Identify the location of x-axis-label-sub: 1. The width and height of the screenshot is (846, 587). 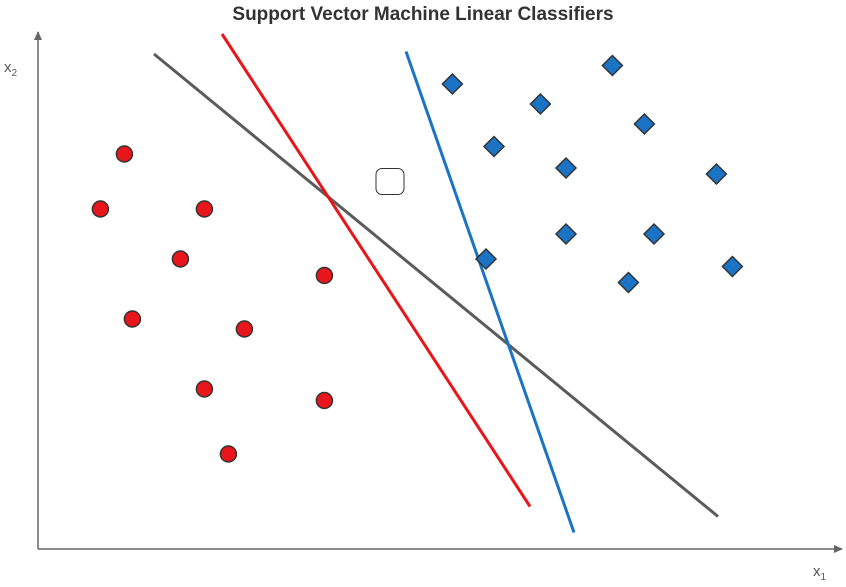
(824, 577).